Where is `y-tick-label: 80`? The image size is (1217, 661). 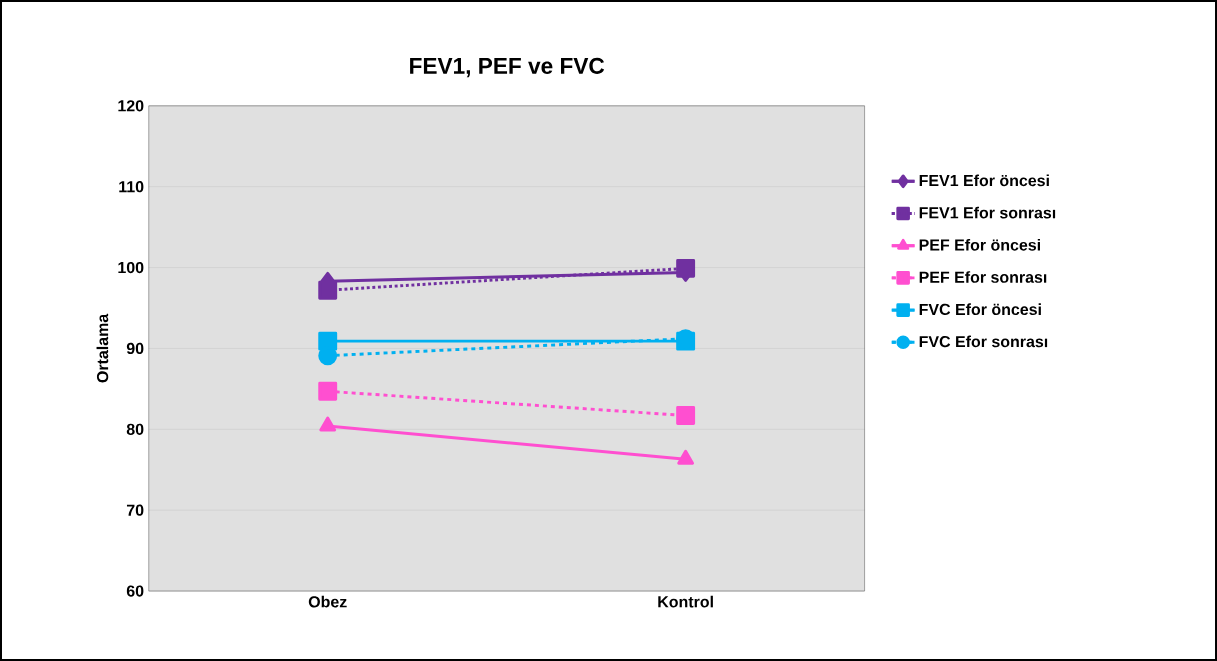
y-tick-label: 80 is located at coordinates (135, 429).